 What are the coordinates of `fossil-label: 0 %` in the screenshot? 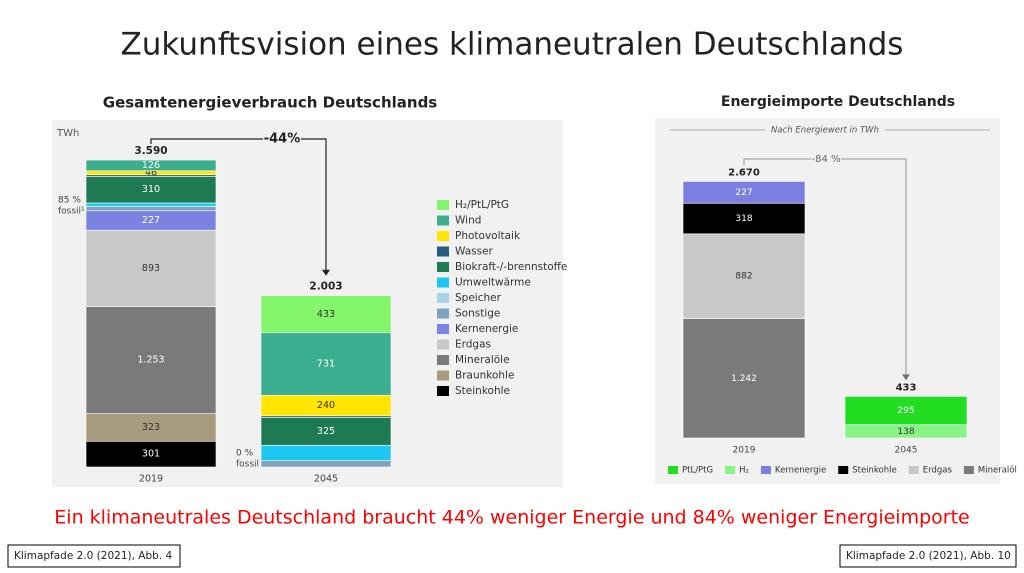 It's located at (245, 454).